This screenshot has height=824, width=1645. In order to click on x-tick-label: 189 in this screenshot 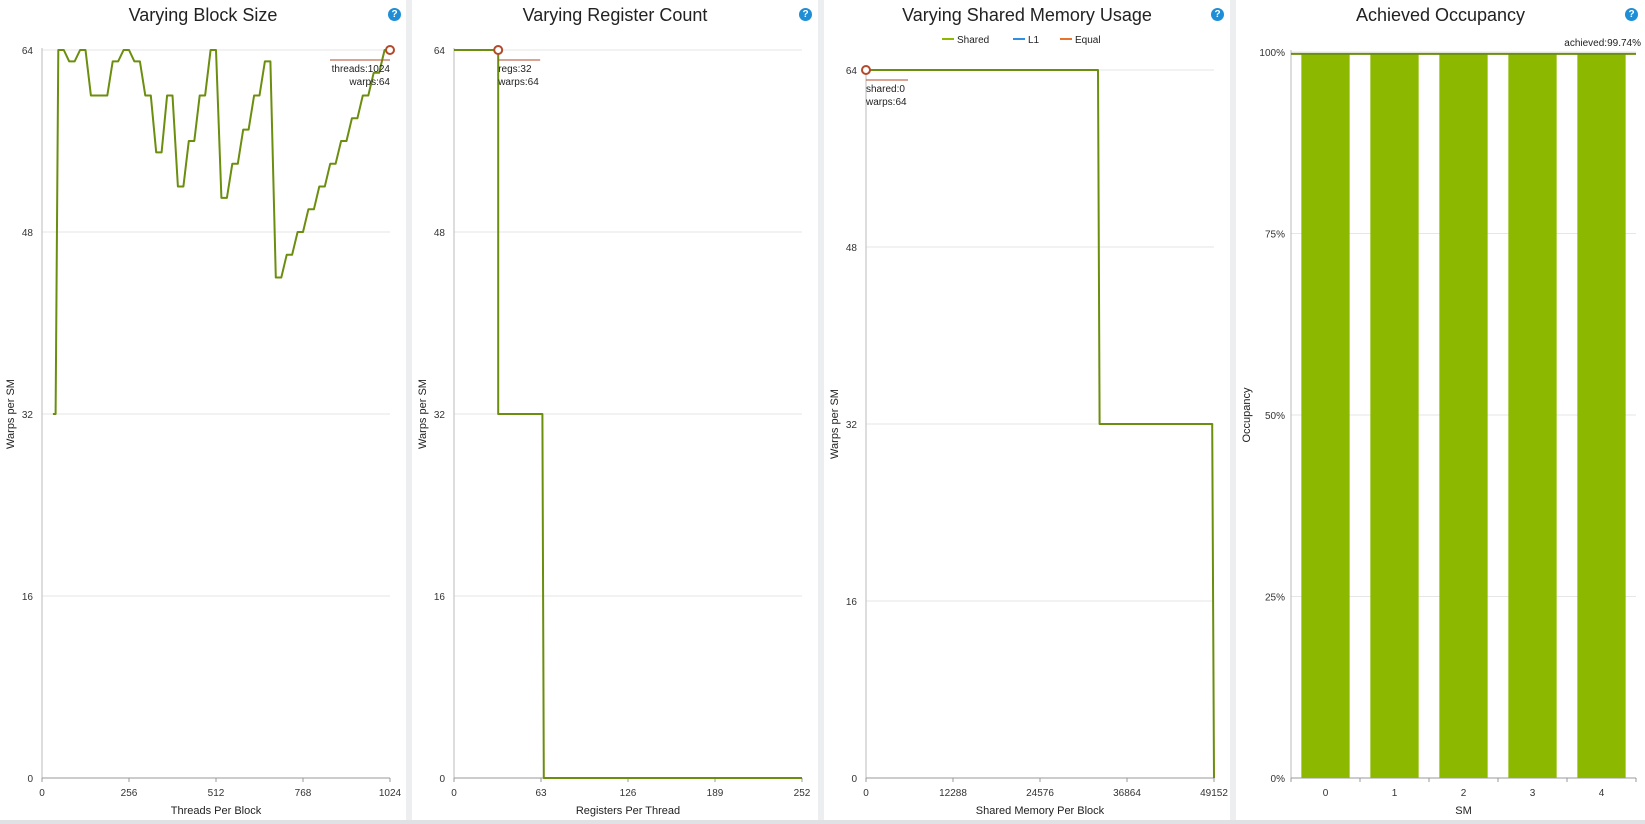, I will do `click(715, 793)`.